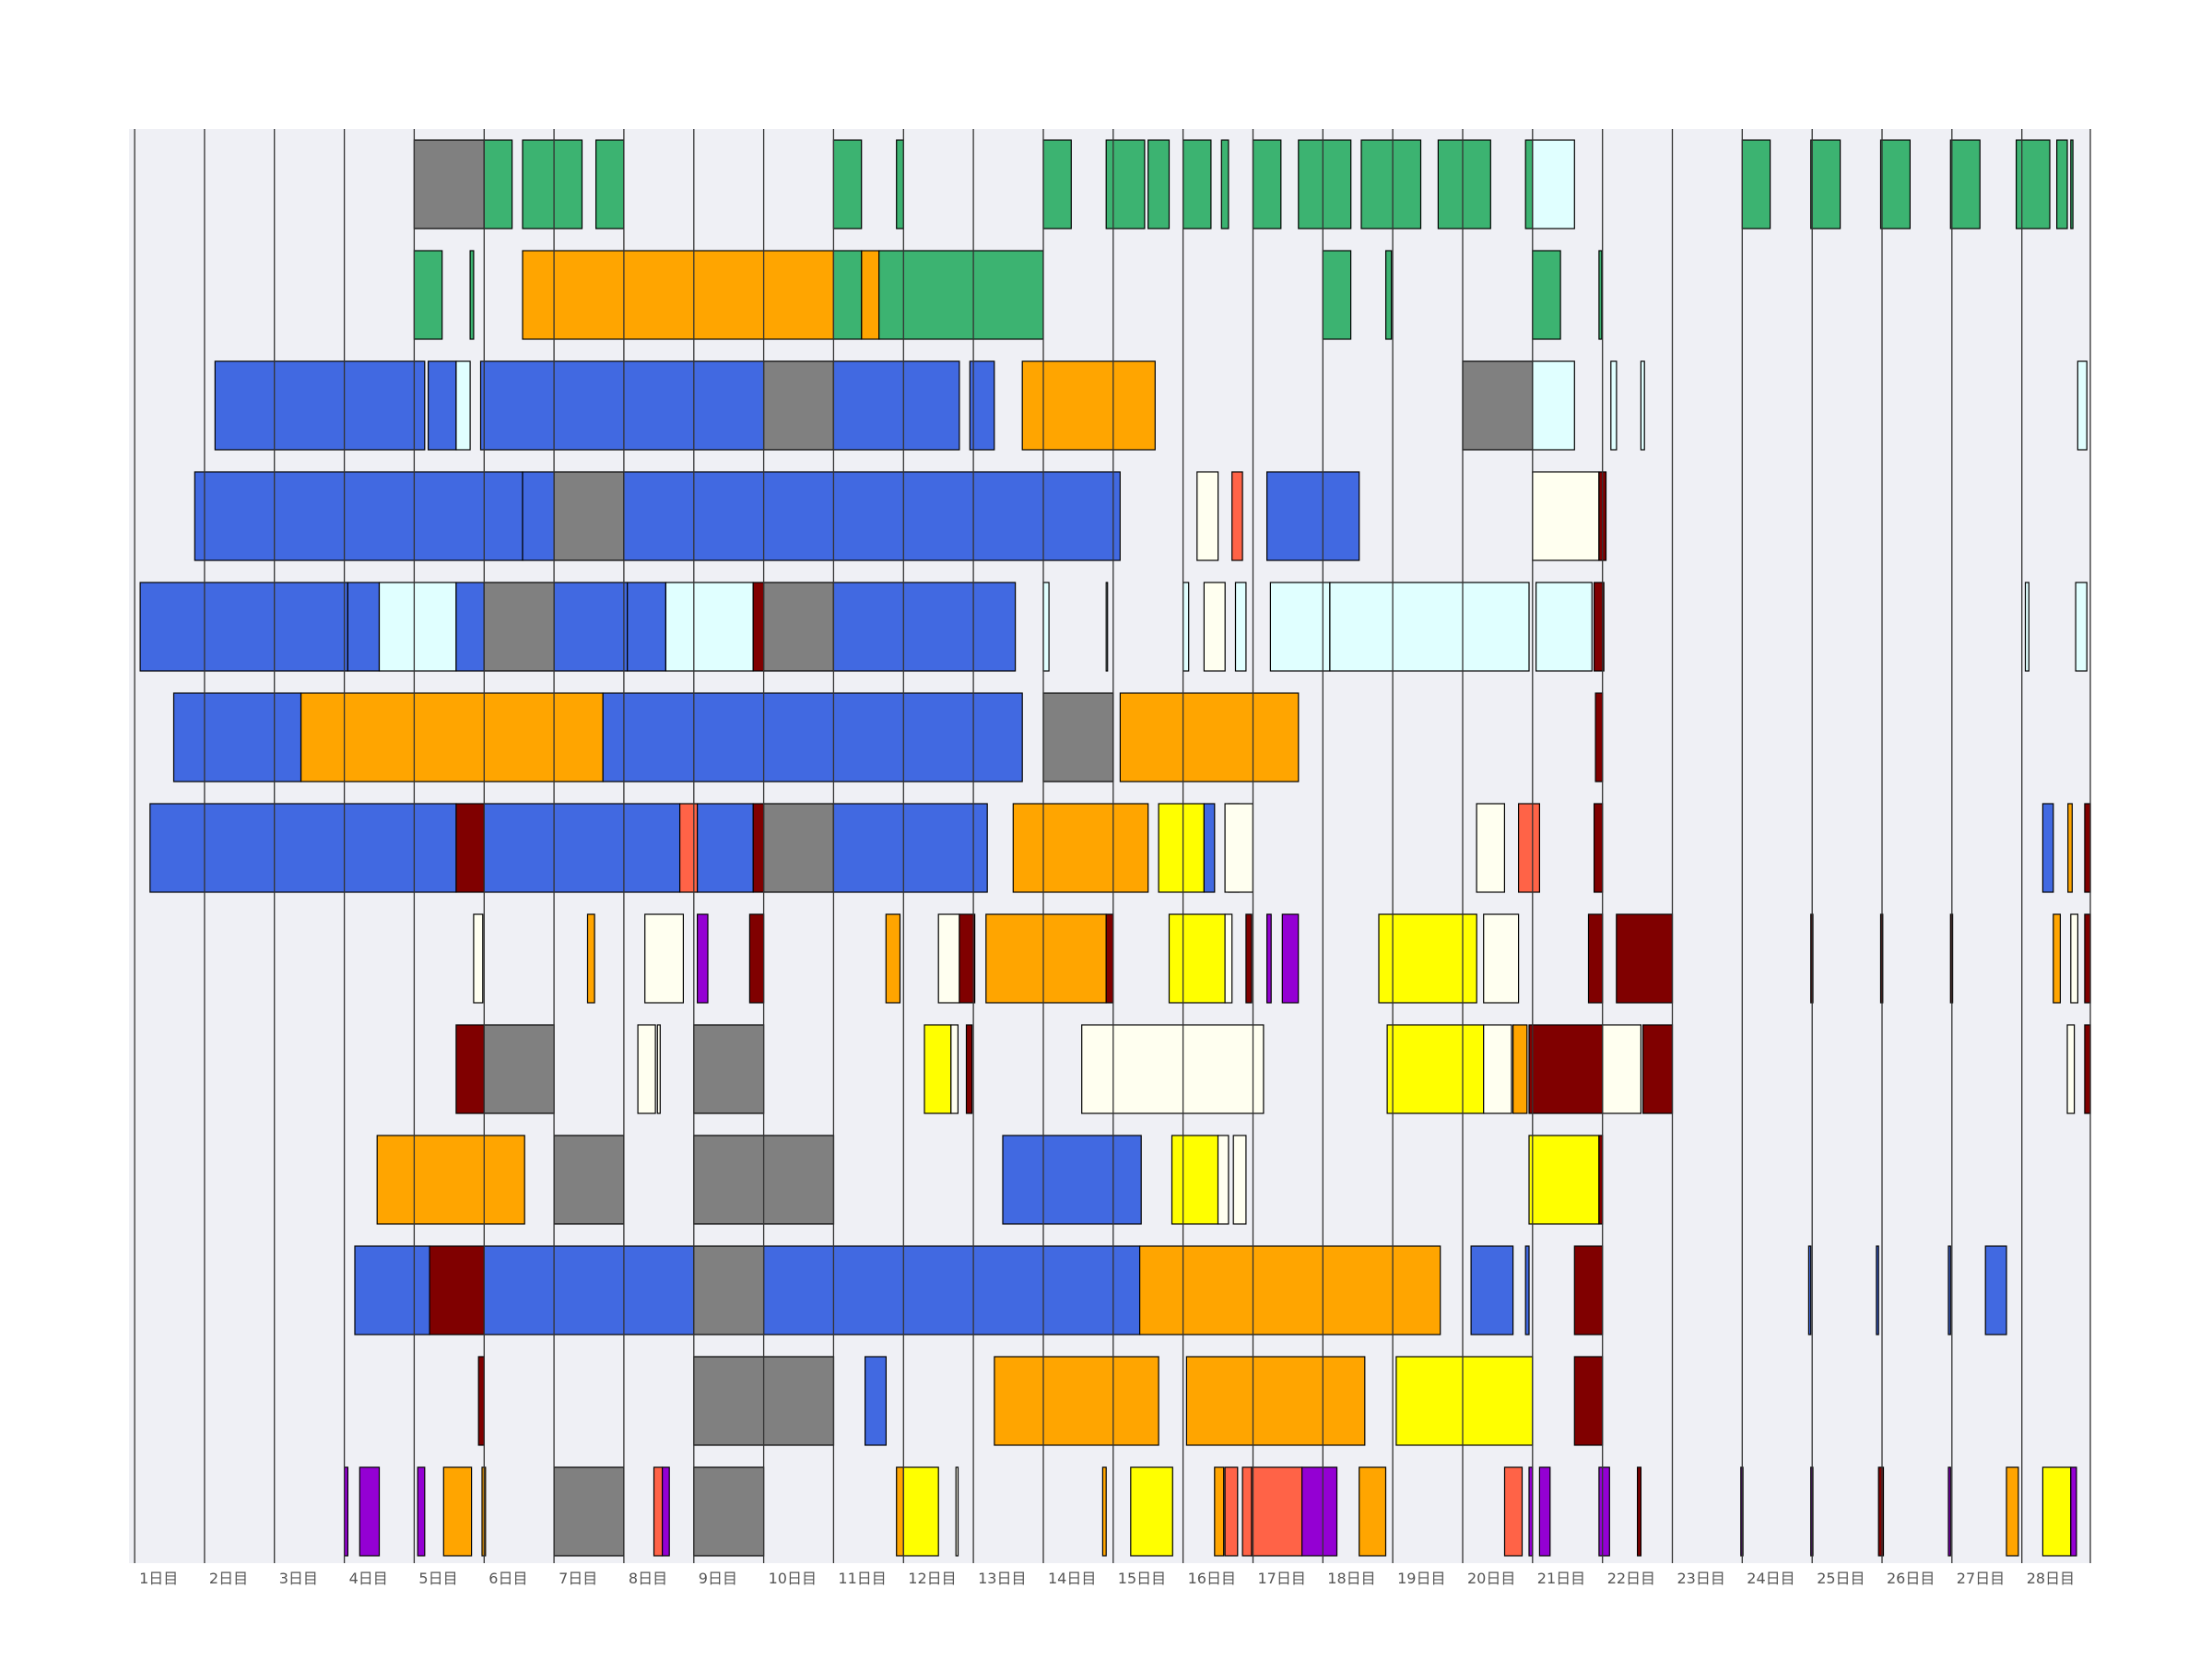  What do you see at coordinates (1351, 1578) in the screenshot?
I see `x-tick-label: 18日目` at bounding box center [1351, 1578].